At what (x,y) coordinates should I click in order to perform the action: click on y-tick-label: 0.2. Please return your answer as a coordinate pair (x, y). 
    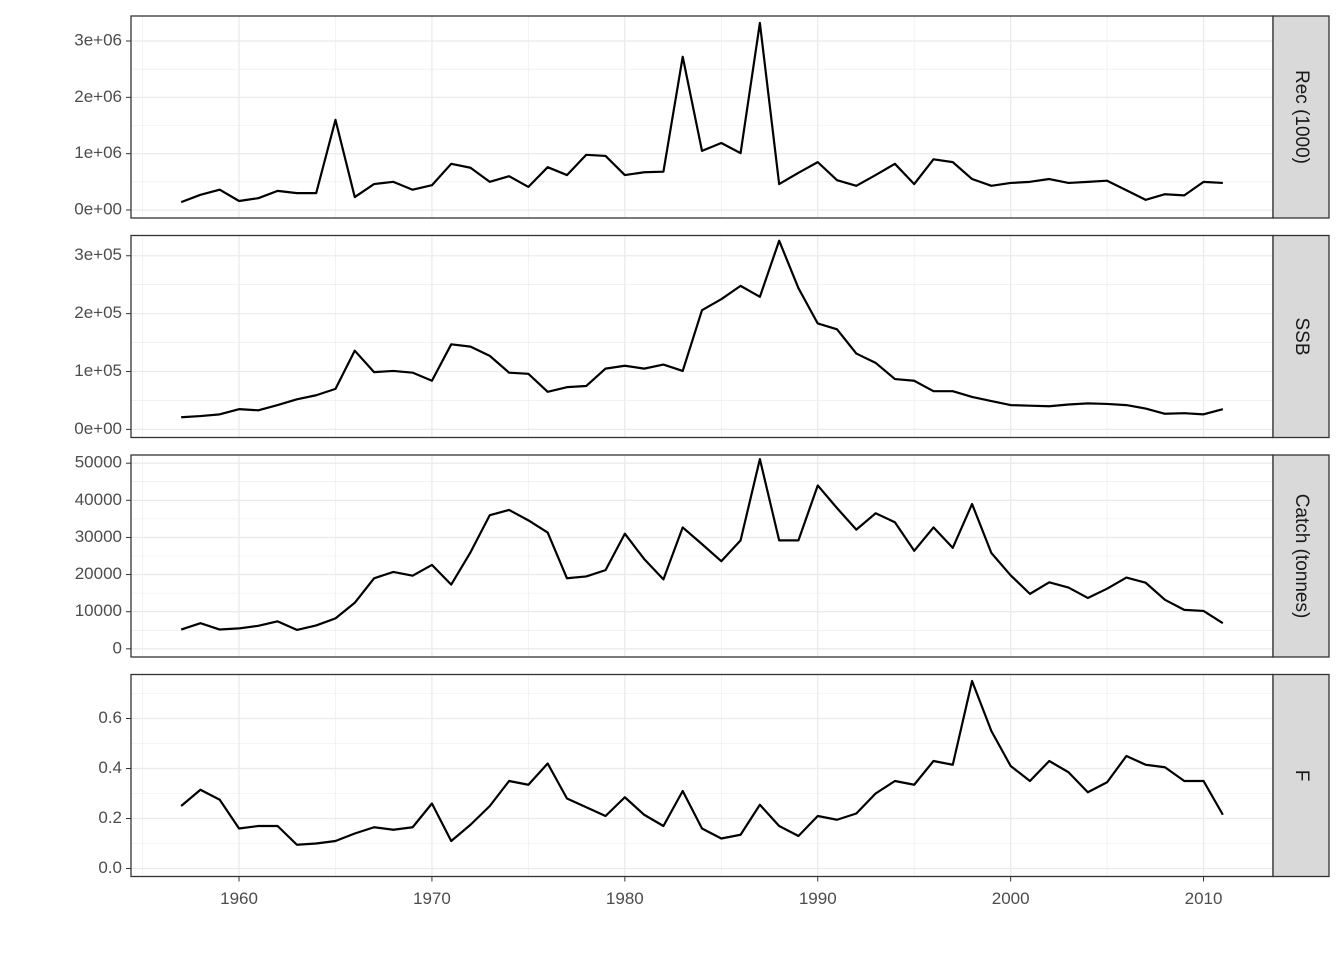
    Looking at the image, I should click on (110, 817).